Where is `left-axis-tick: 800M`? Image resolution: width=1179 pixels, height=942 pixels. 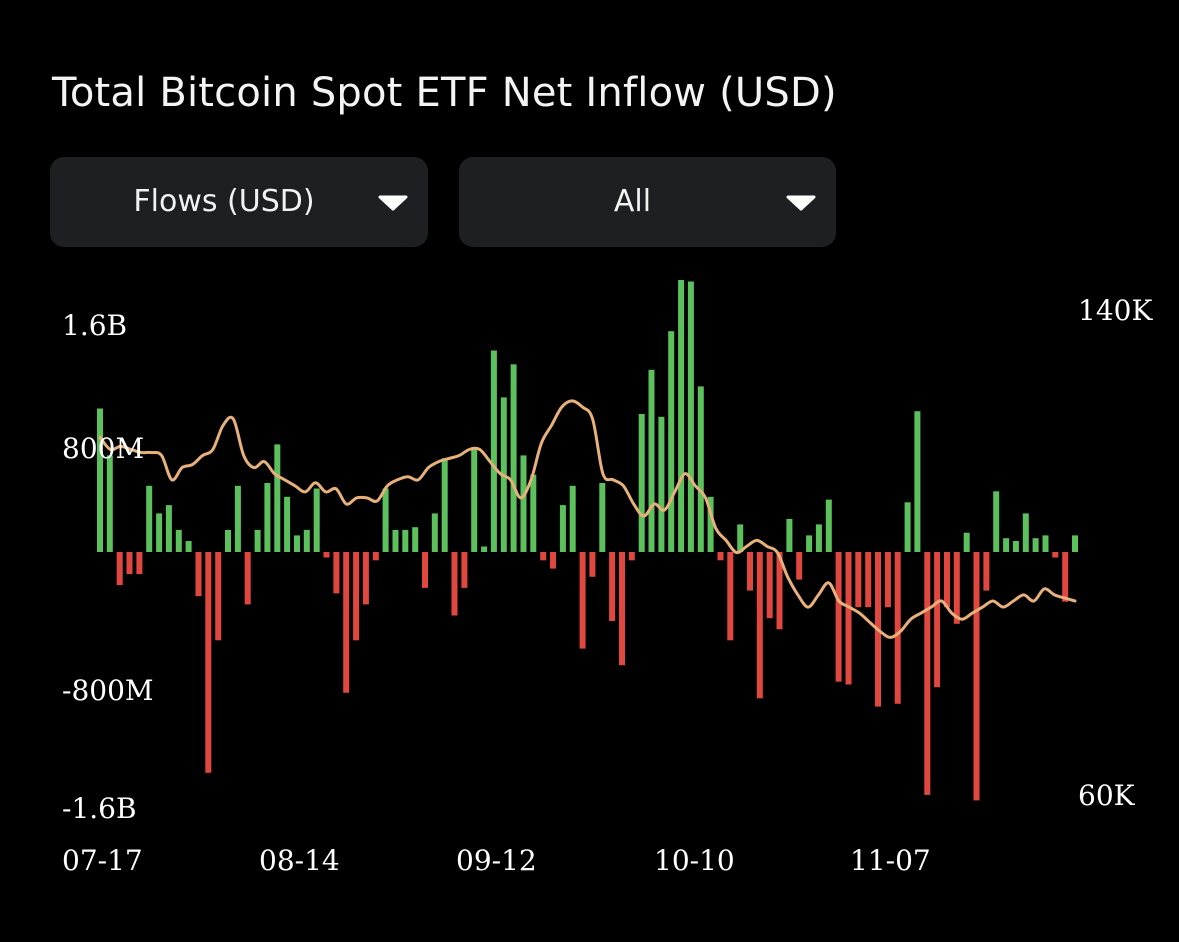
left-axis-tick: 800M is located at coordinates (103, 448).